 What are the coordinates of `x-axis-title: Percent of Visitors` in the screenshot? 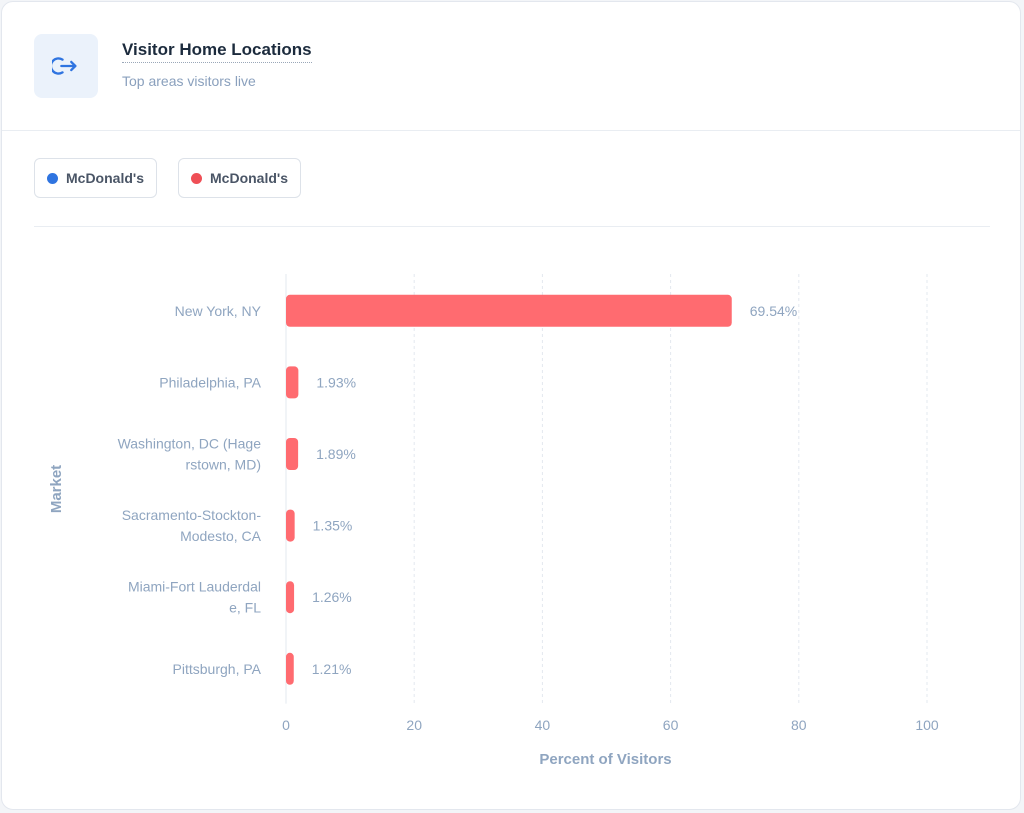 It's located at (605, 759).